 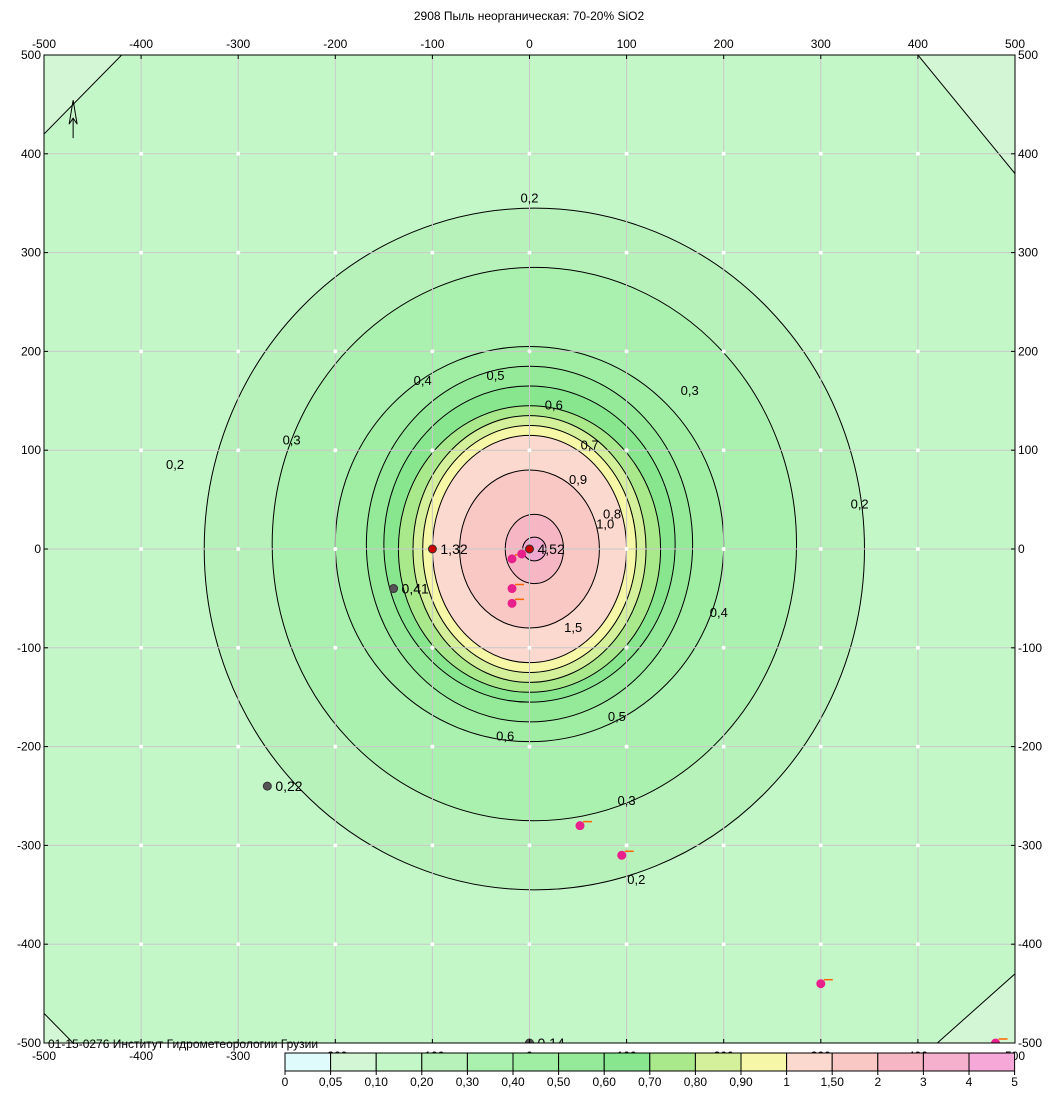 I want to click on legend-label: 2, so click(x=877, y=1082).